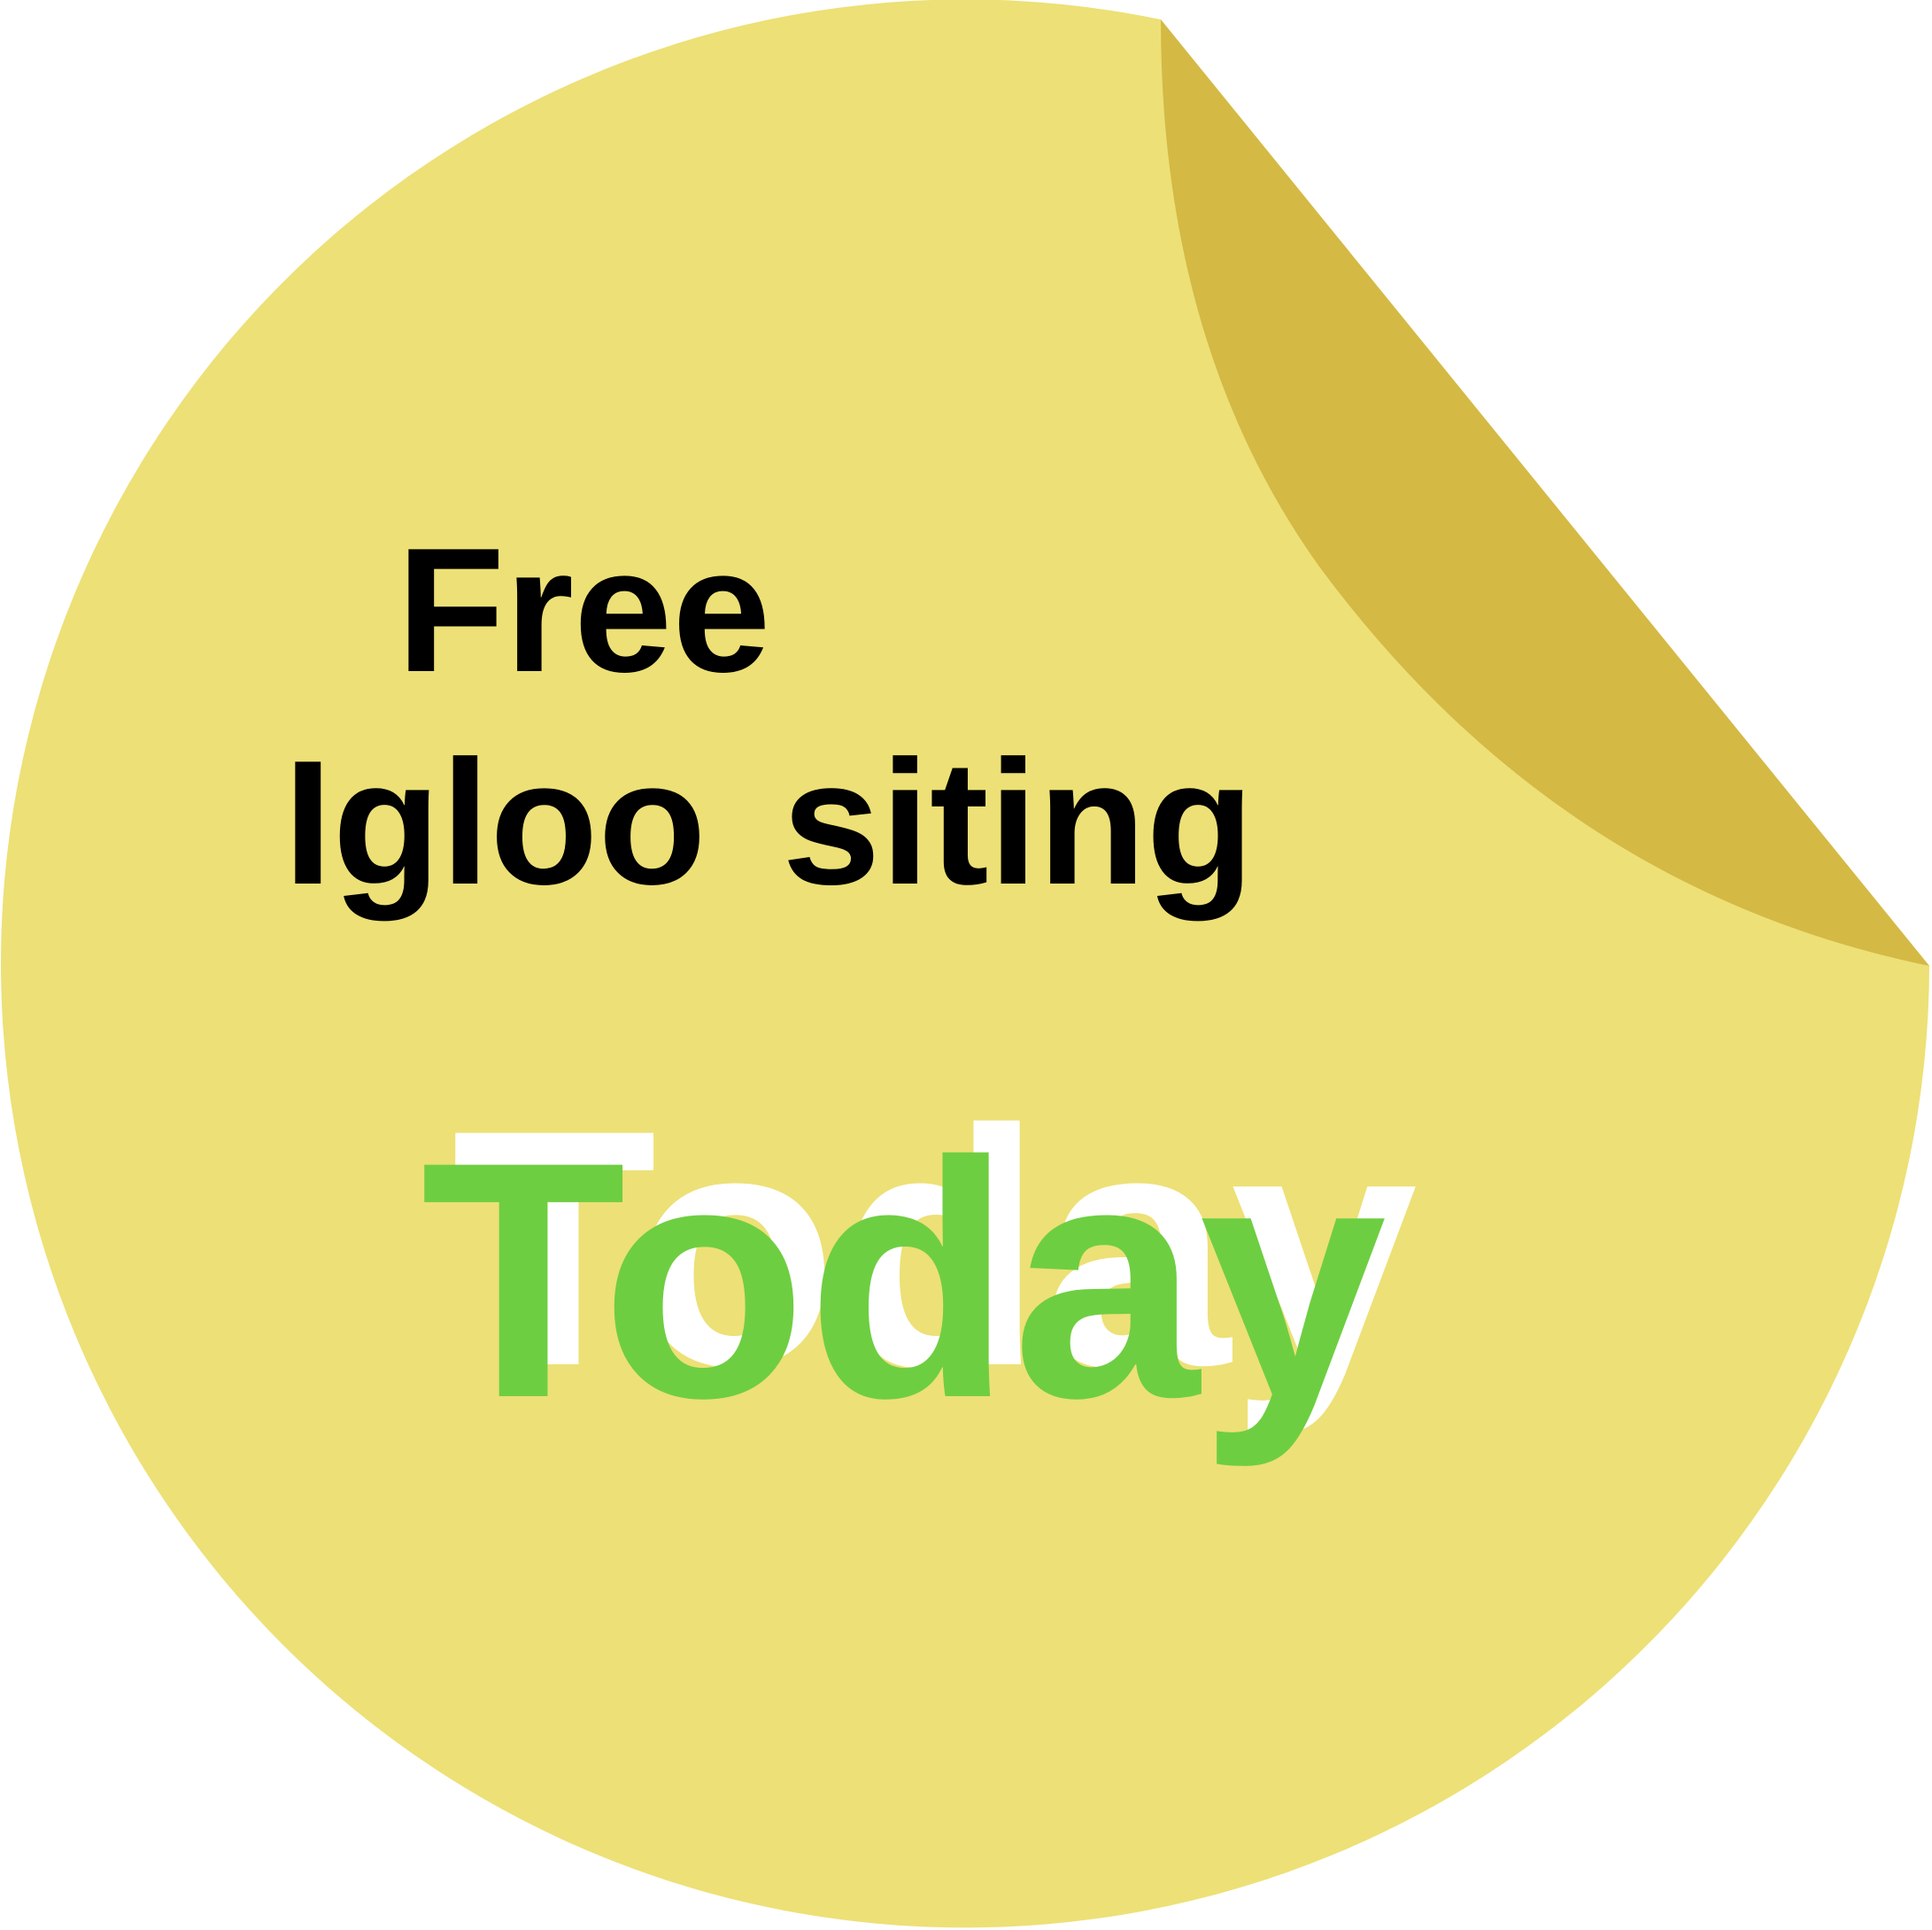 The image size is (1932, 1930). I want to click on heading-line-free: Free, so click(584, 611).